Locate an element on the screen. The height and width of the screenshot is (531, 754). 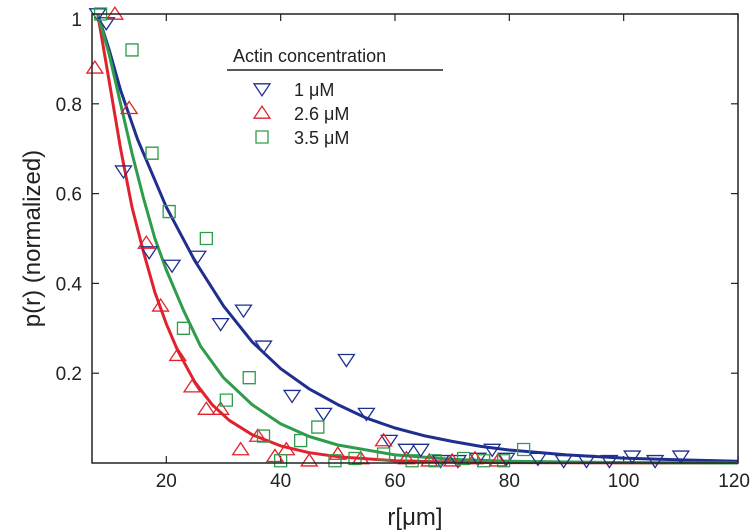
legend: Actin concentration 1 μM 2.6 μM 3.5 μM is located at coordinates (335, 97).